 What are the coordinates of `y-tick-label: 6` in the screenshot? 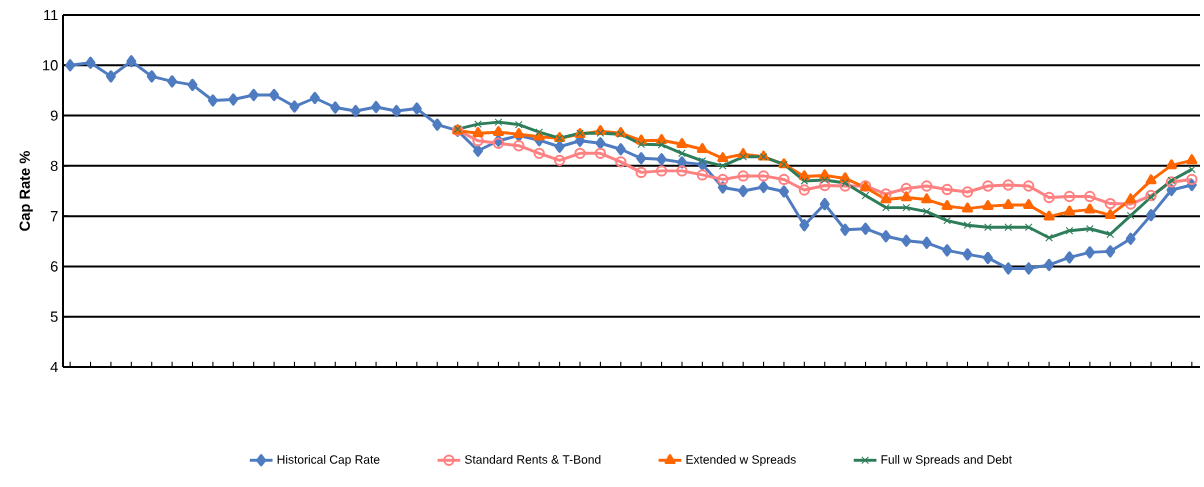 It's located at (54, 266).